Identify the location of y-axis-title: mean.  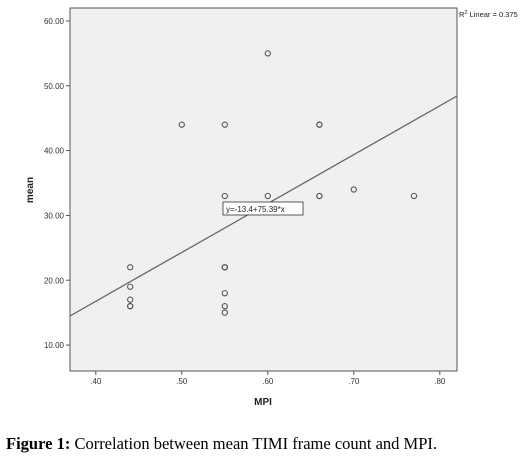
(30, 190).